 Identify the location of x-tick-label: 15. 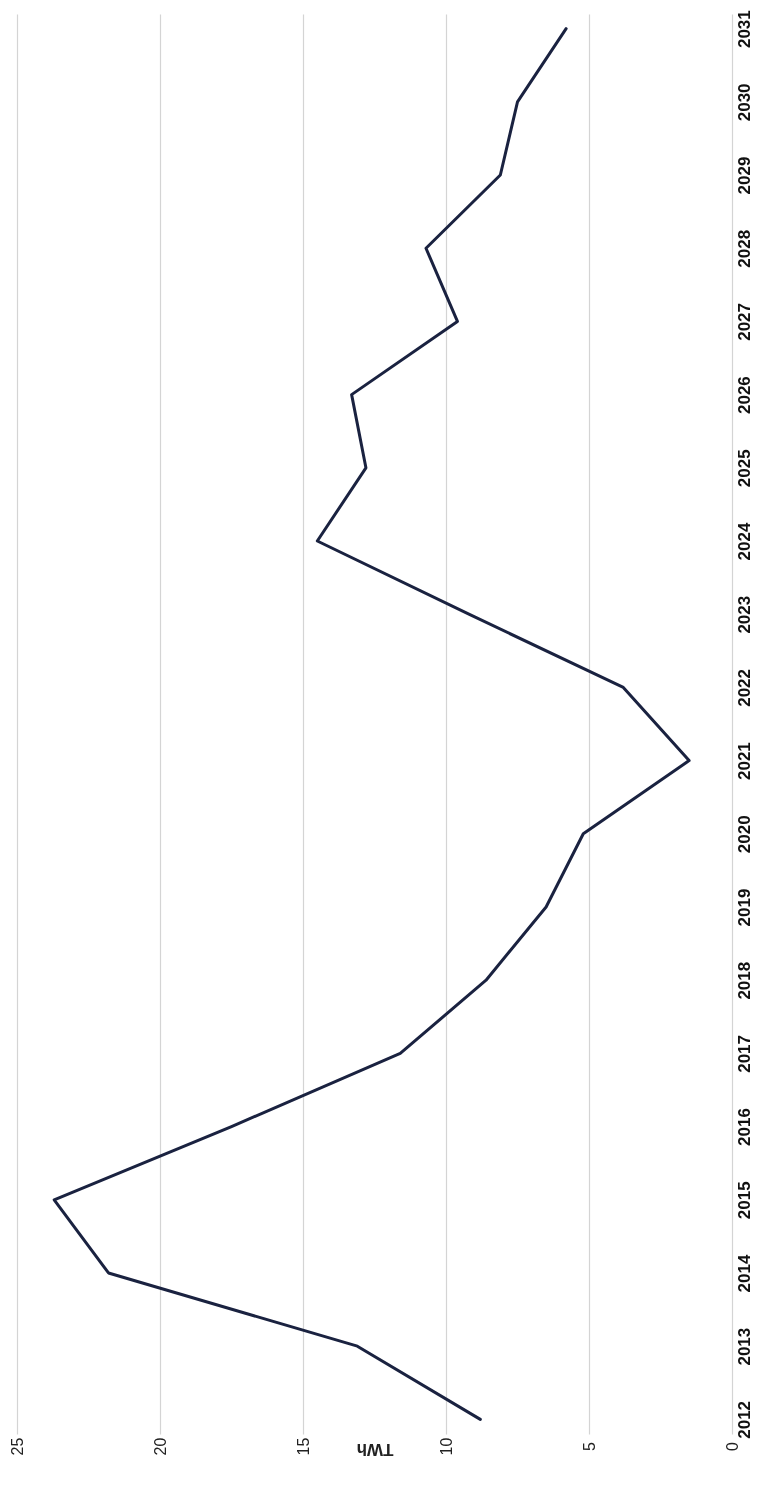
(303, 1446).